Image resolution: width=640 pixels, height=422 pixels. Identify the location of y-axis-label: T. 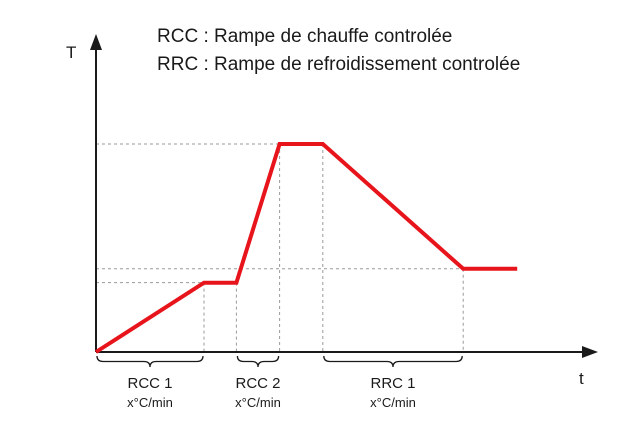
(71, 52).